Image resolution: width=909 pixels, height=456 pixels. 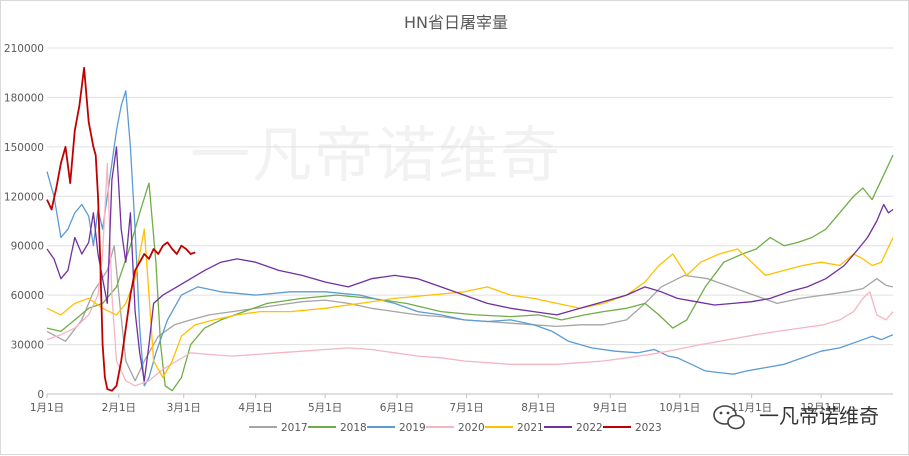 I want to click on y-tick-label: 120000, so click(x=24, y=197).